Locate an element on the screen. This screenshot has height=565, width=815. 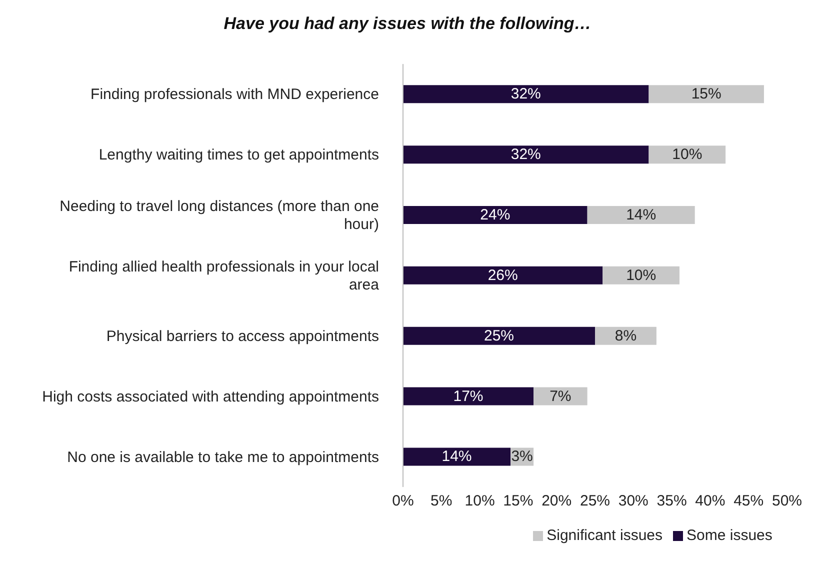
x-tick-label: 30% is located at coordinates (633, 501).